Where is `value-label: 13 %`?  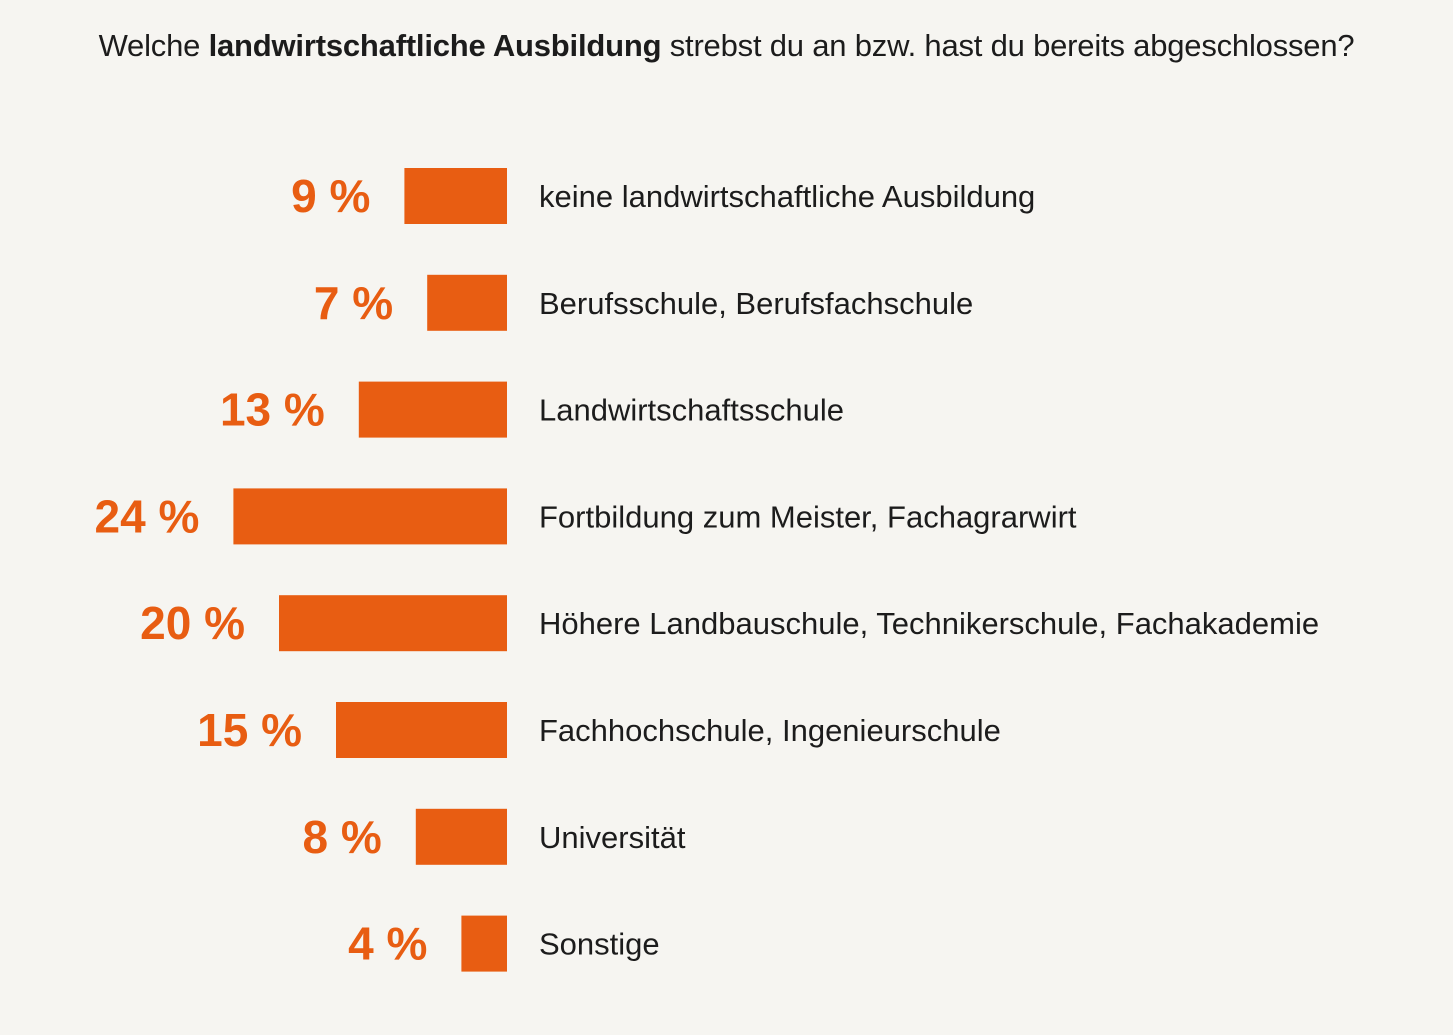
value-label: 13 % is located at coordinates (272, 410).